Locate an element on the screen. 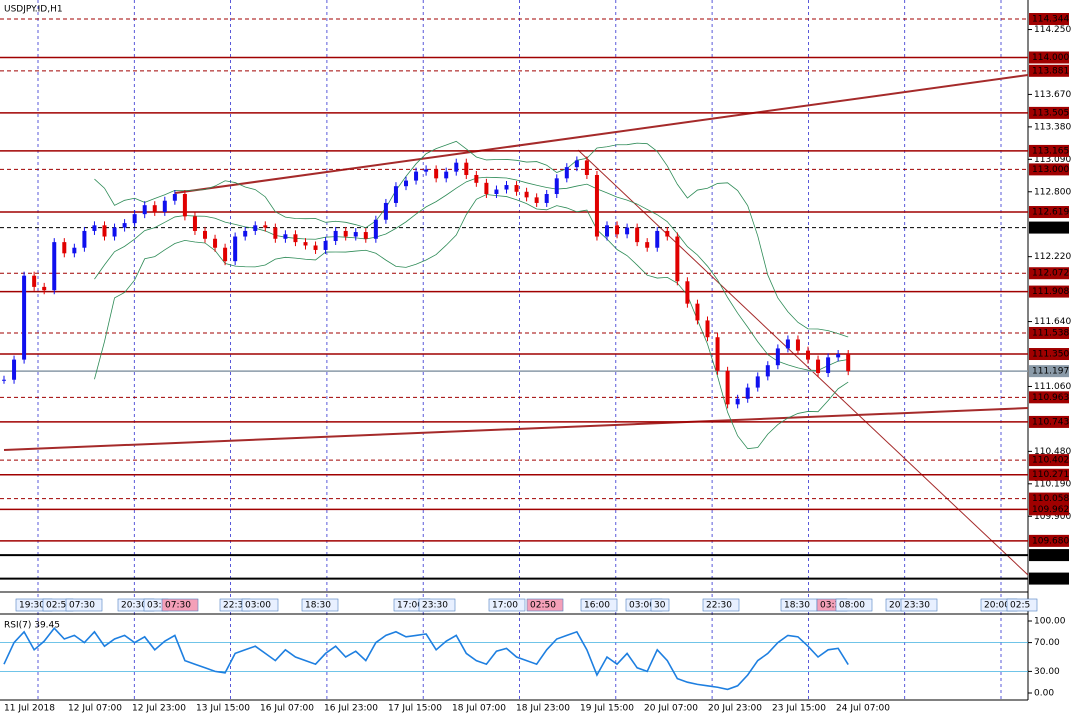 The height and width of the screenshot is (724, 1080). y-tick-label: 112.220 is located at coordinates (1052, 257).